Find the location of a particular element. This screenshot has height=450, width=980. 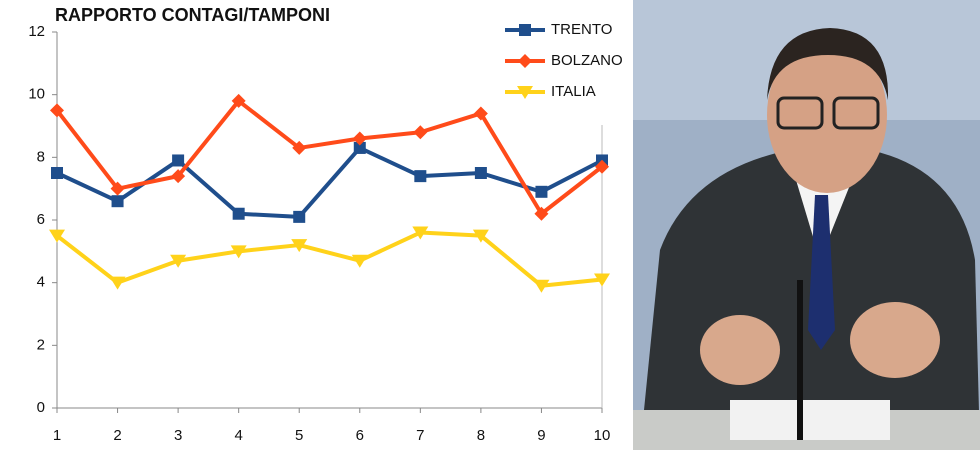

x-tick-label: 1 is located at coordinates (57, 435).